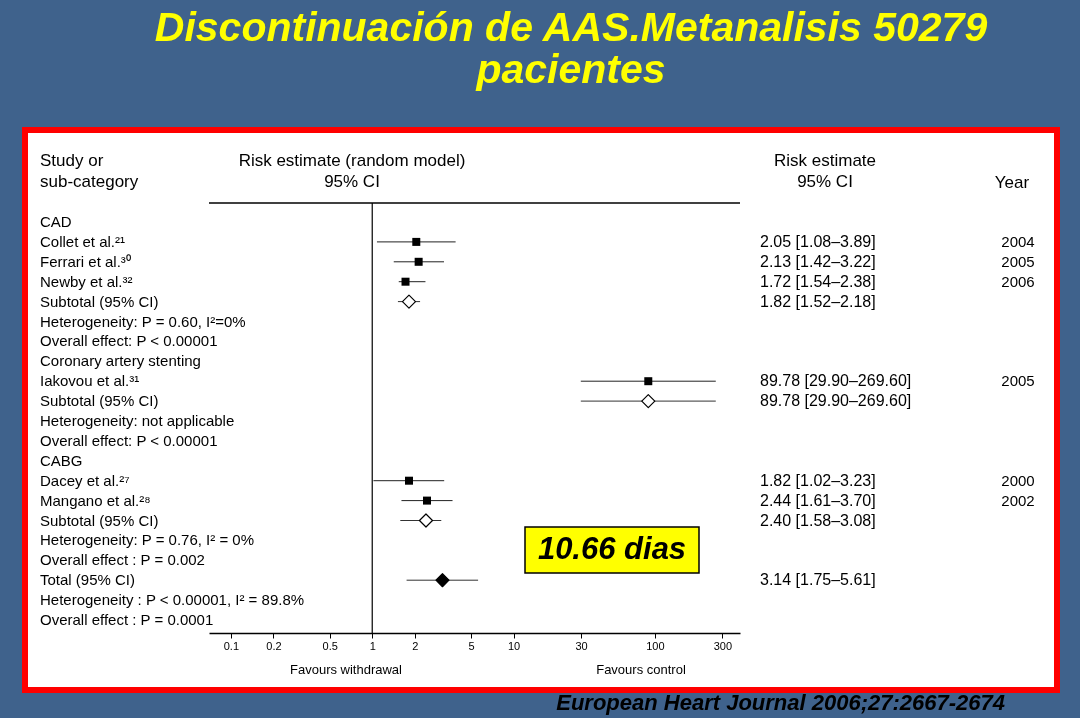  Describe the element at coordinates (231, 645) in the screenshot. I see `x-tick-label: 0.1` at that location.